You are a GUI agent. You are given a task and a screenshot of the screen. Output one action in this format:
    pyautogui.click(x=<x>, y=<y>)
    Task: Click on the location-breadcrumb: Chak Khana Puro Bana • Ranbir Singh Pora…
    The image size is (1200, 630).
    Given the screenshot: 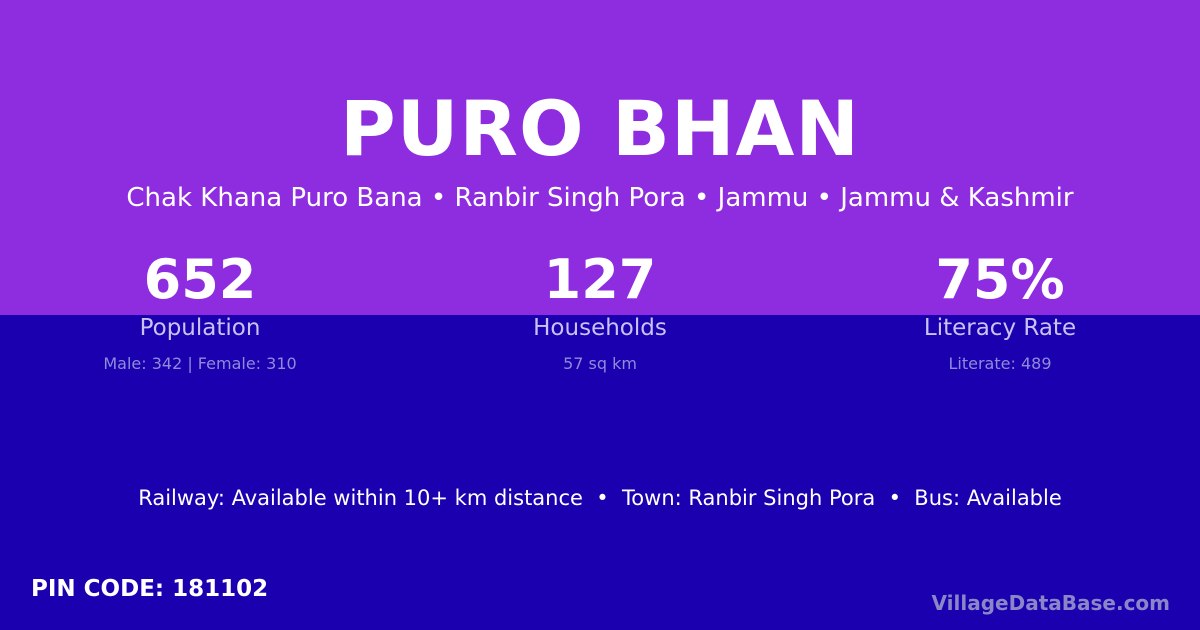 What is the action you would take?
    pyautogui.click(x=600, y=198)
    